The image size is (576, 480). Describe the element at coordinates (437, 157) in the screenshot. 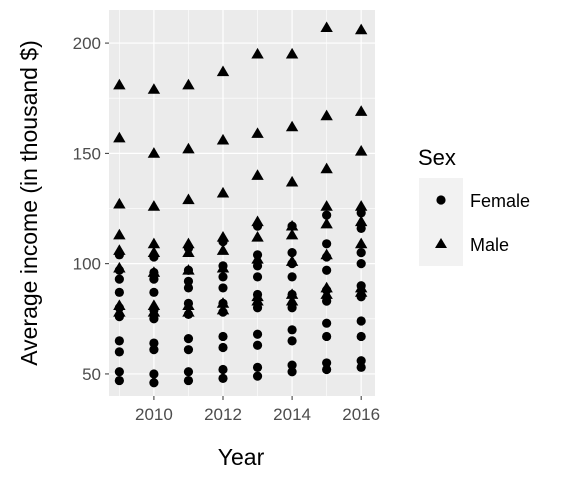

I see `legend-title: Sex` at that location.